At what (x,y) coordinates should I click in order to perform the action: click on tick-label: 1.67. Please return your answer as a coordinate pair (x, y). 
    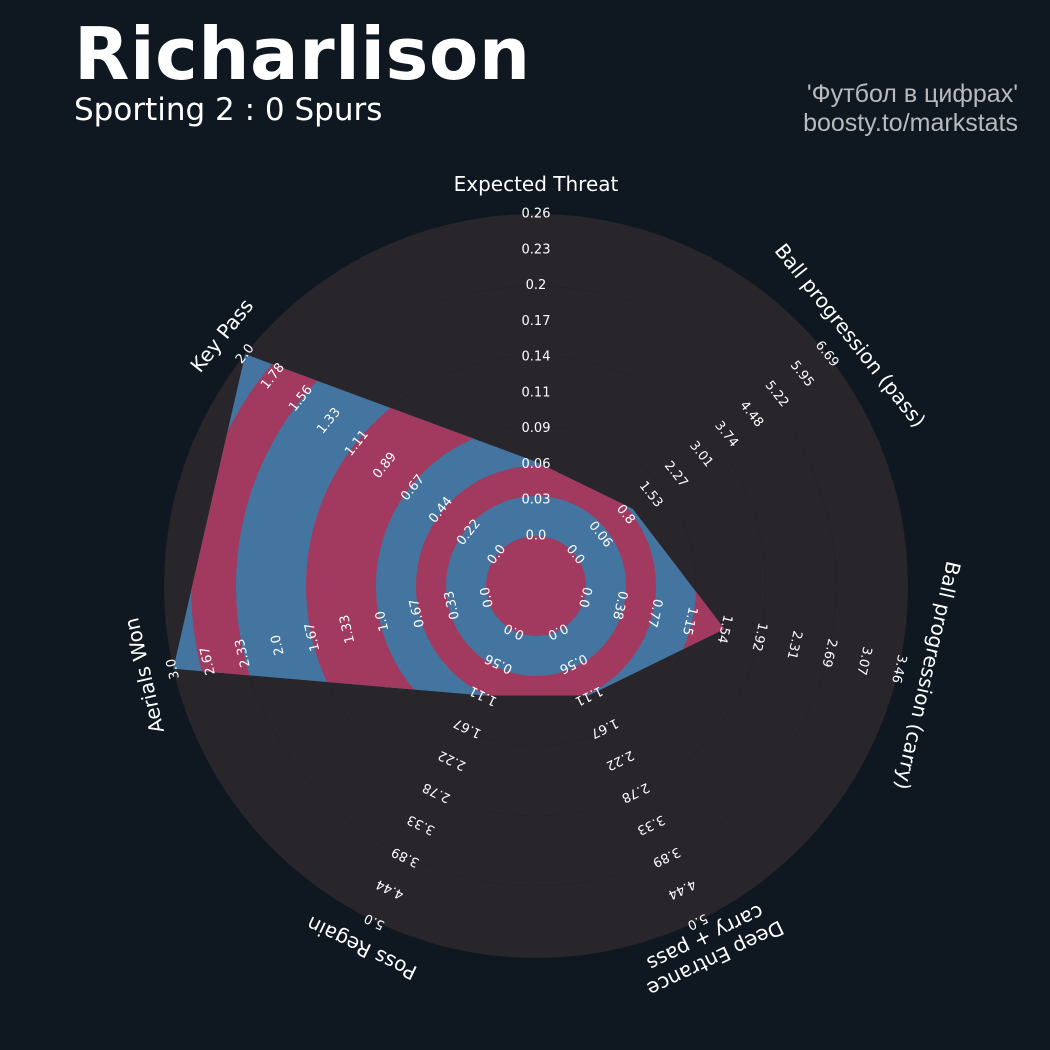
    Looking at the image, I should click on (312, 637).